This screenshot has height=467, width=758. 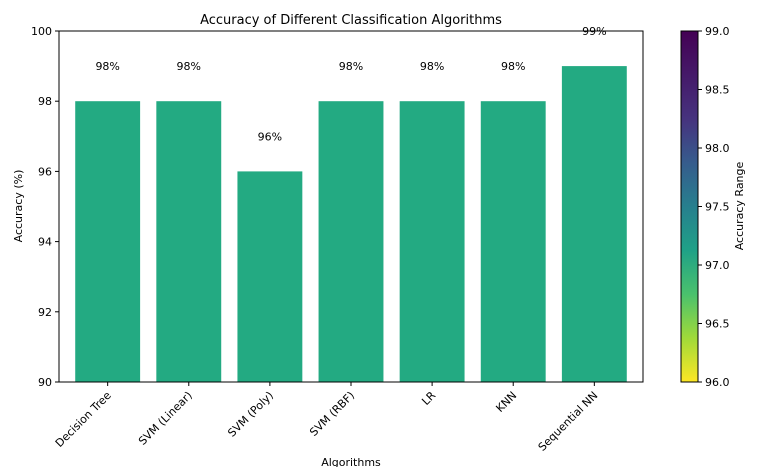 I want to click on y-axis-label: Accuracy (%), so click(x=18, y=206).